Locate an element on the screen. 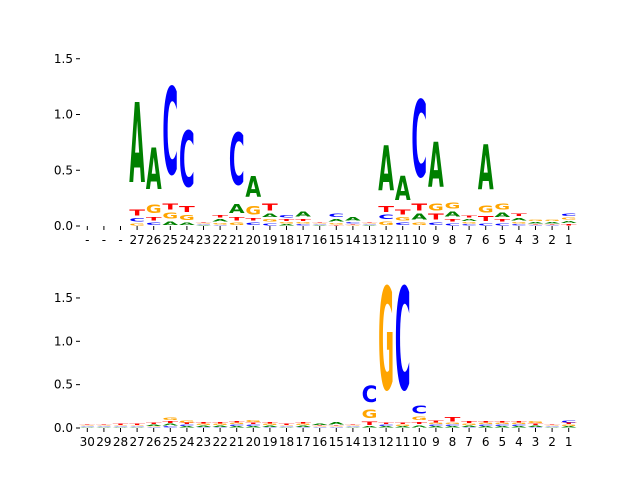  x-tick-label: 19 is located at coordinates (269, 442).